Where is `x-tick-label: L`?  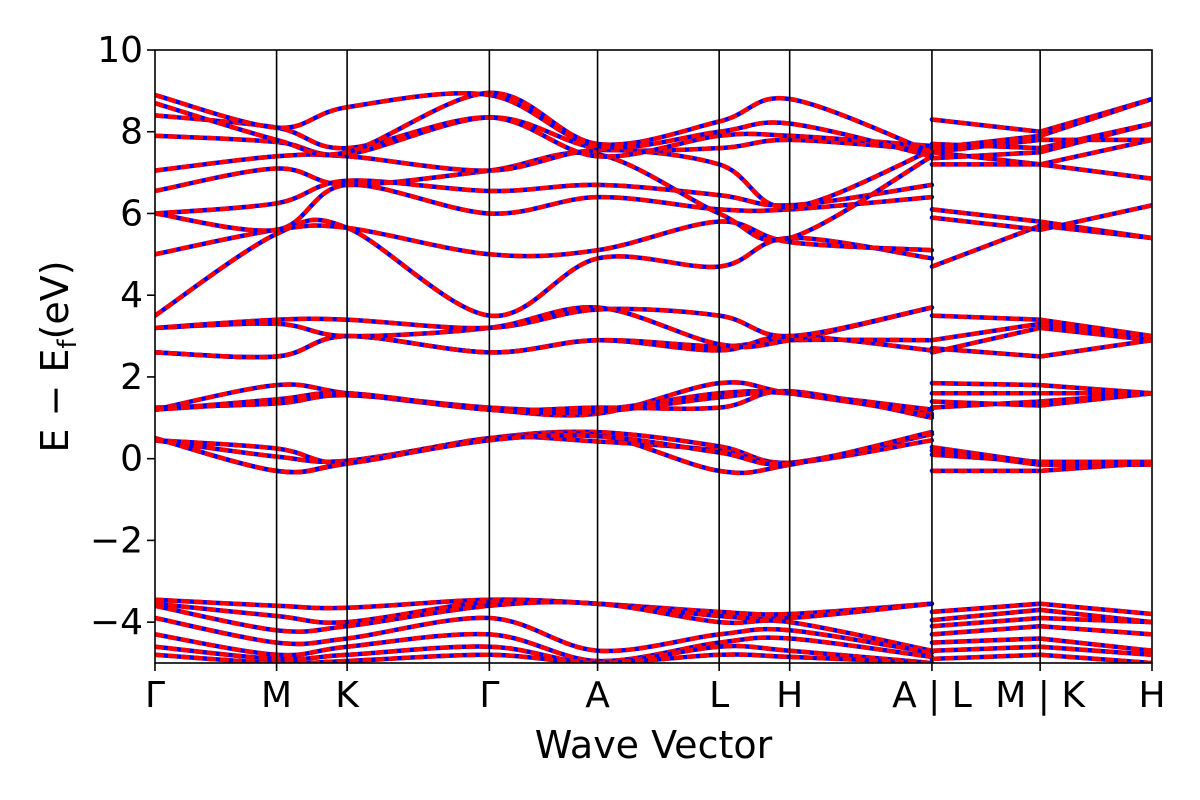 x-tick-label: L is located at coordinates (719, 695).